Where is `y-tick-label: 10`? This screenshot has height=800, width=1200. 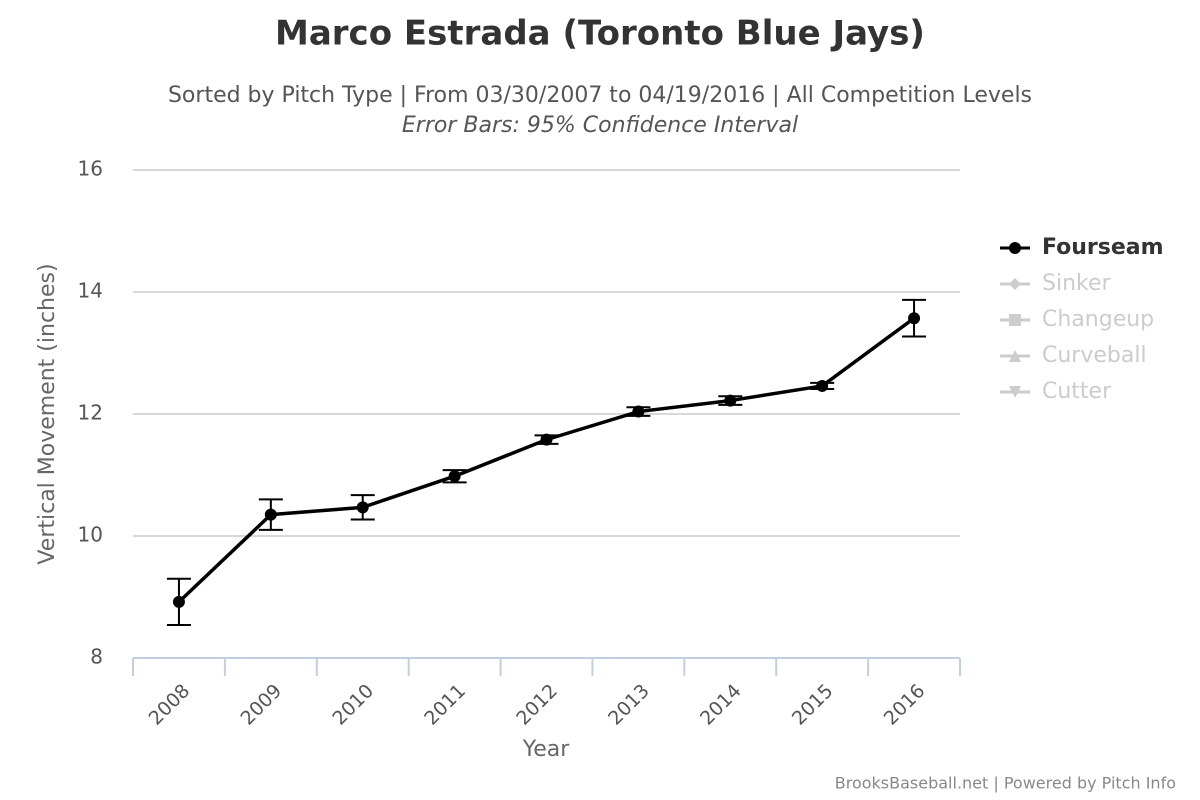 y-tick-label: 10 is located at coordinates (90, 535).